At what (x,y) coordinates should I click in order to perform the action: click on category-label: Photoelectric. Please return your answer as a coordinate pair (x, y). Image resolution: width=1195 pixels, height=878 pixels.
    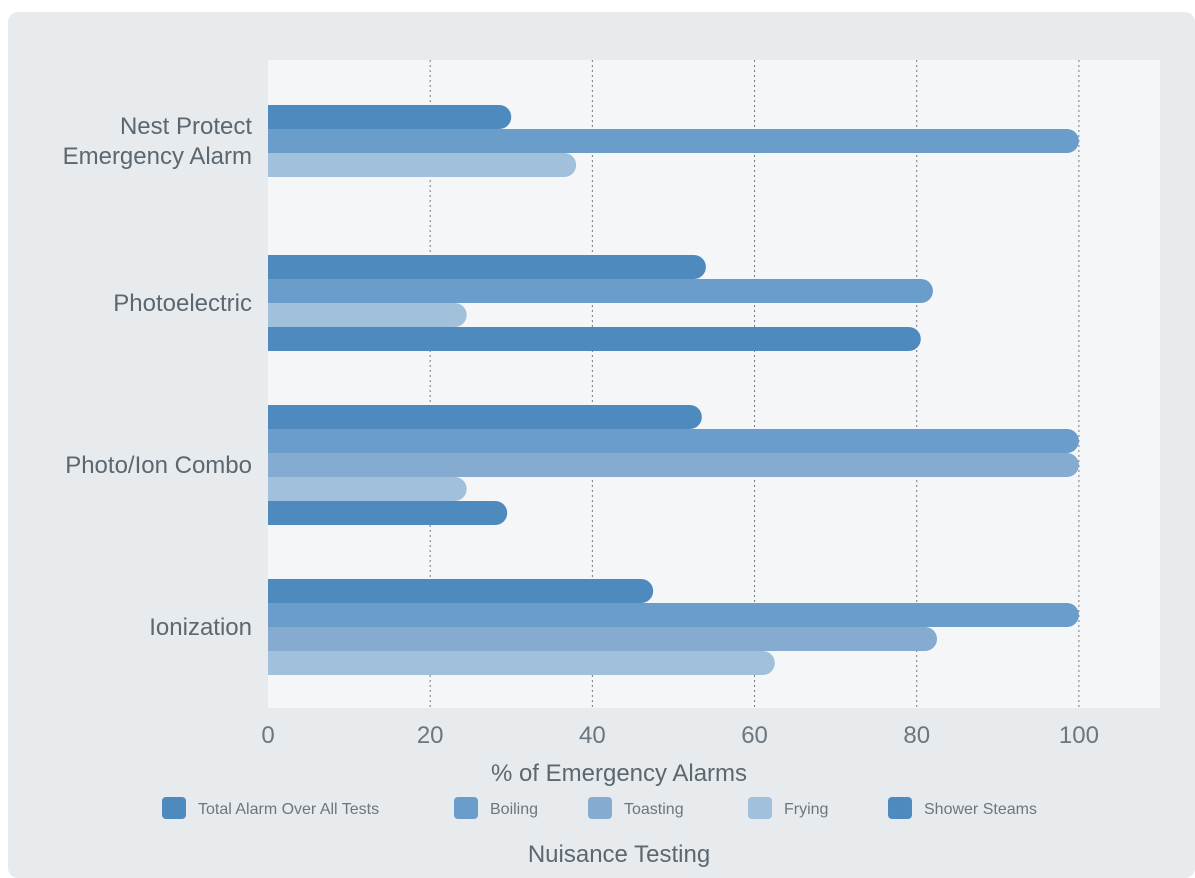
    Looking at the image, I should click on (182, 303).